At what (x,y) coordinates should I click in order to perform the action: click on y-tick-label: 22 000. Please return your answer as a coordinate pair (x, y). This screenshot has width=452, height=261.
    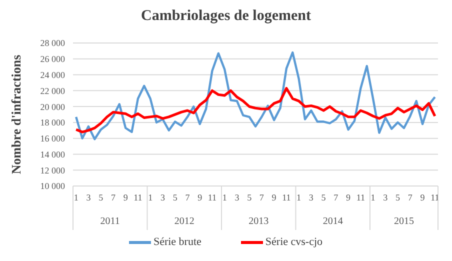
    Looking at the image, I should click on (53, 91).